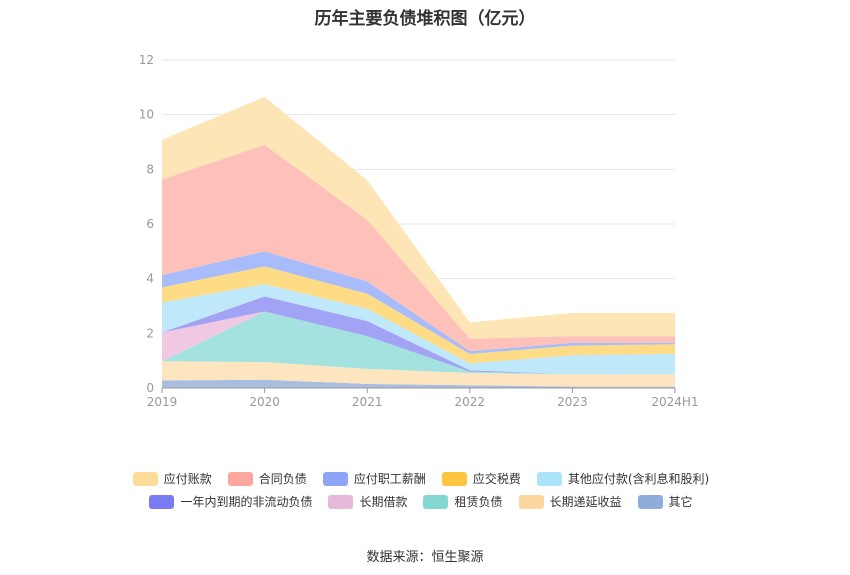  I want to click on y-tick-label: 10, so click(146, 115).